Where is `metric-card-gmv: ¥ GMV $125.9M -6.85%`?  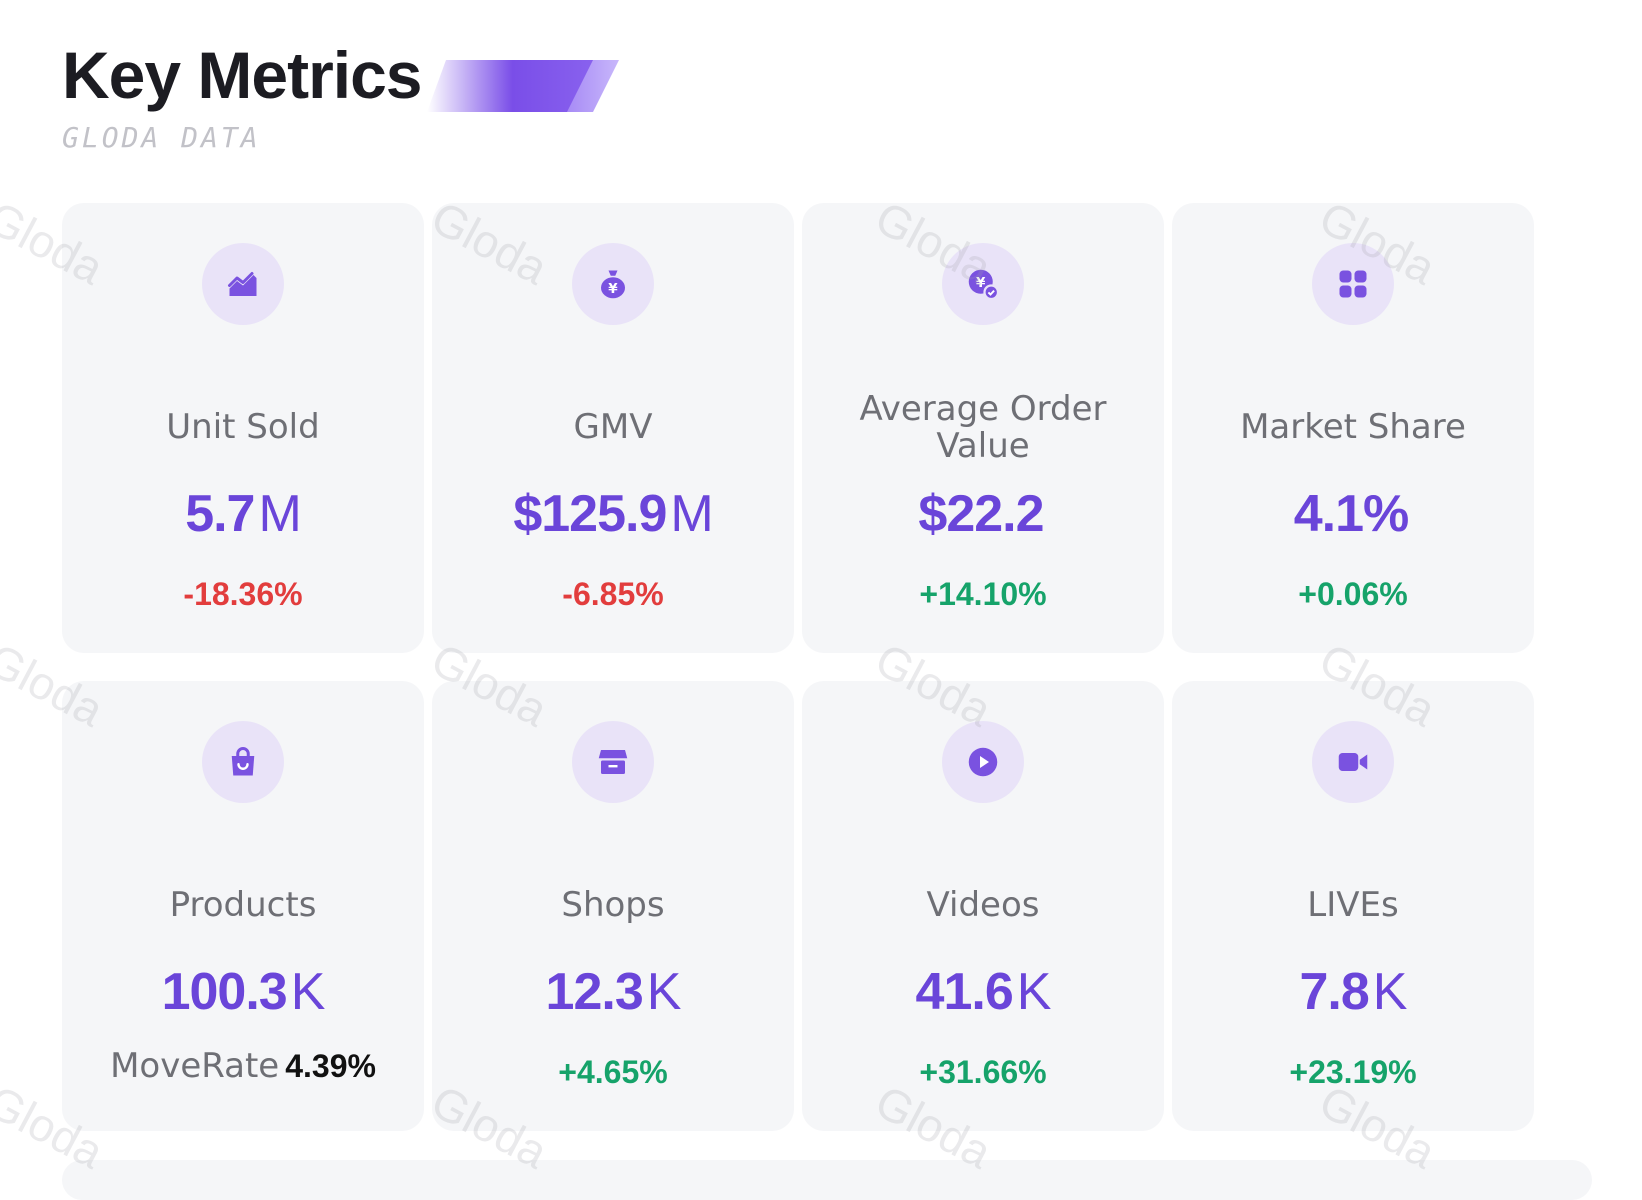
metric-card-gmv: ¥ GMV $125.9M -6.85% is located at coordinates (613, 428).